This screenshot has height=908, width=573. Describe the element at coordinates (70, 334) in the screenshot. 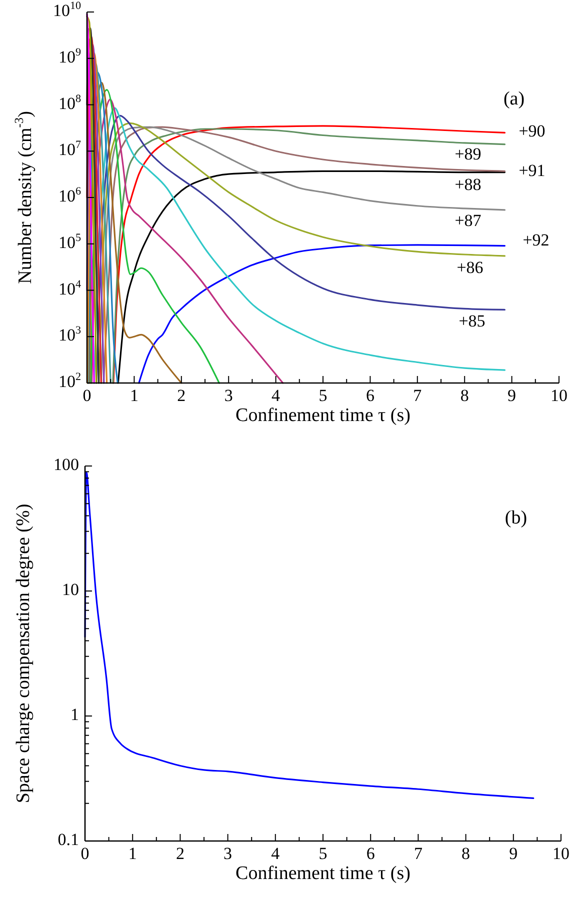

I see `y-tick-label: 10$^{3}$` at that location.